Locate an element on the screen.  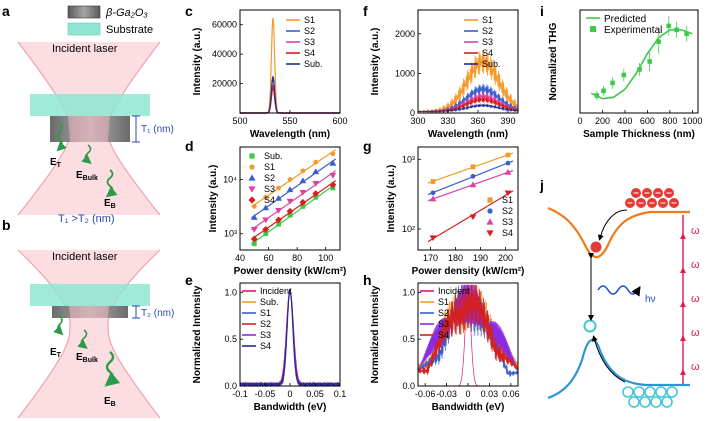
legend-label: S2 is located at coordinates (269, 178).